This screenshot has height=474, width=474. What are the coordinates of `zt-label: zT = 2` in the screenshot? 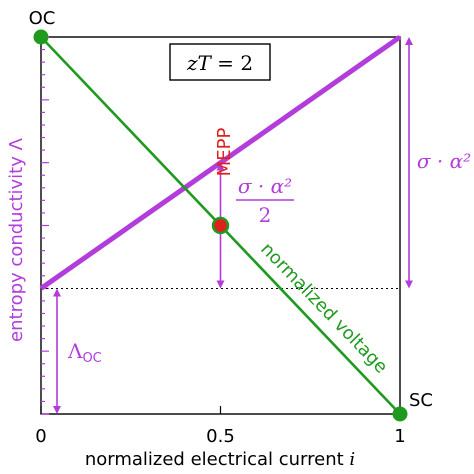 It's located at (219, 63).